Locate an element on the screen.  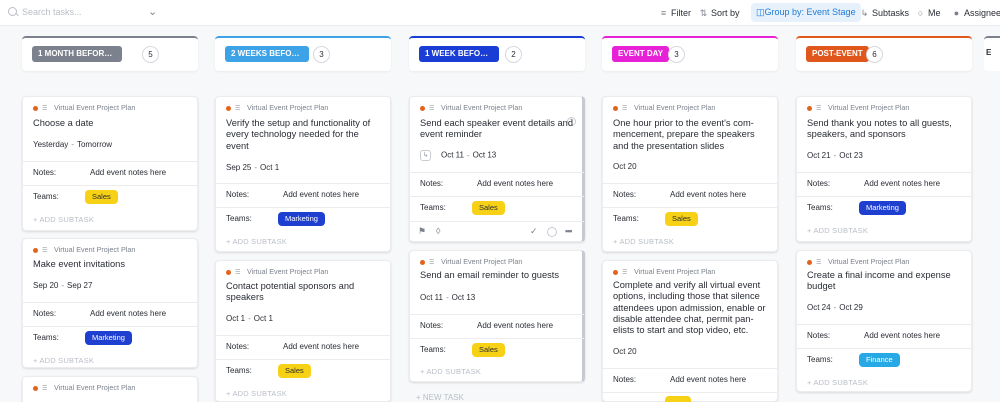
teams-field is located at coordinates (690, 397).